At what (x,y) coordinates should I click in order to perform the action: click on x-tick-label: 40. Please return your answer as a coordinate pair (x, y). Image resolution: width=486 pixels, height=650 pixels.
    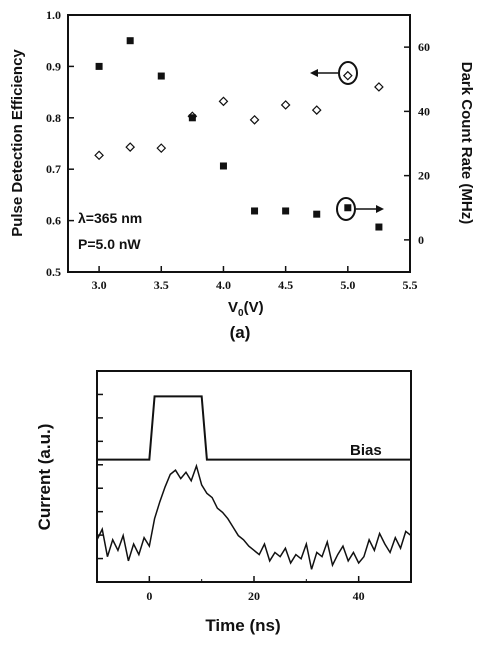
    Looking at the image, I should click on (359, 596).